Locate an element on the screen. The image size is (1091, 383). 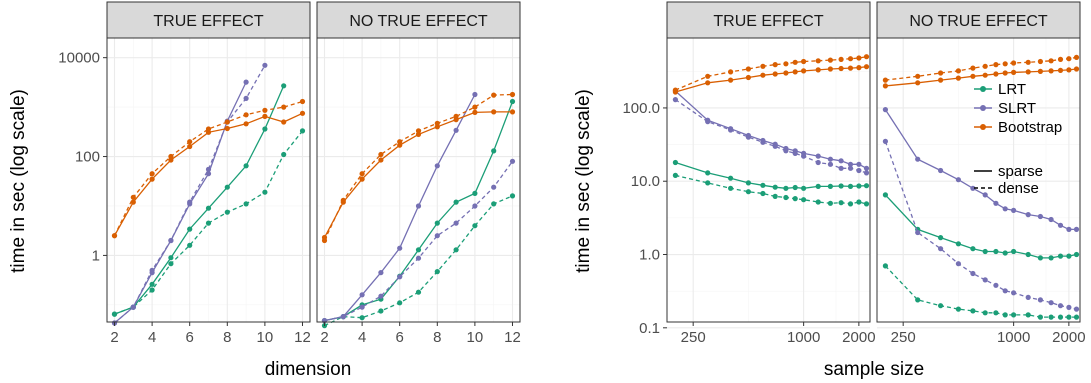
x-tick-label: 2000 is located at coordinates (858, 337).